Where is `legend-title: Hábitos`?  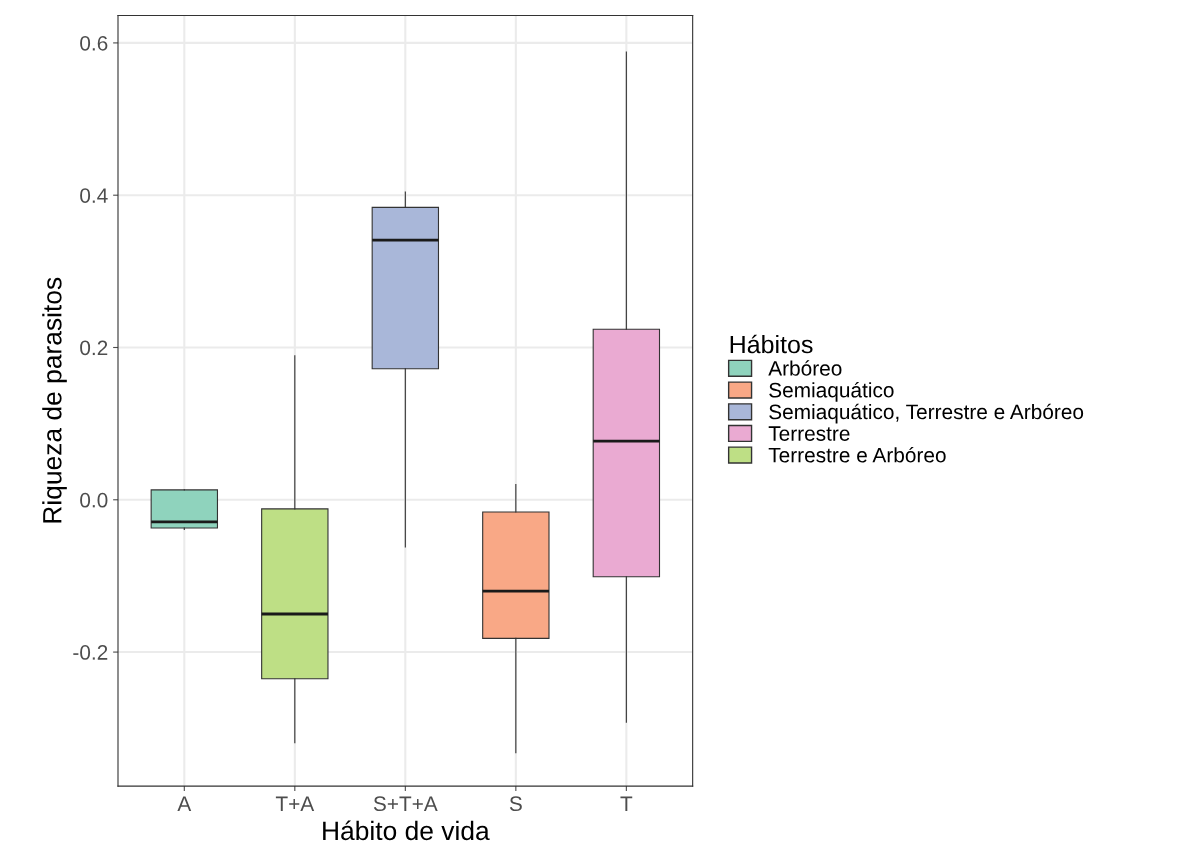 legend-title: Hábitos is located at coordinates (771, 344).